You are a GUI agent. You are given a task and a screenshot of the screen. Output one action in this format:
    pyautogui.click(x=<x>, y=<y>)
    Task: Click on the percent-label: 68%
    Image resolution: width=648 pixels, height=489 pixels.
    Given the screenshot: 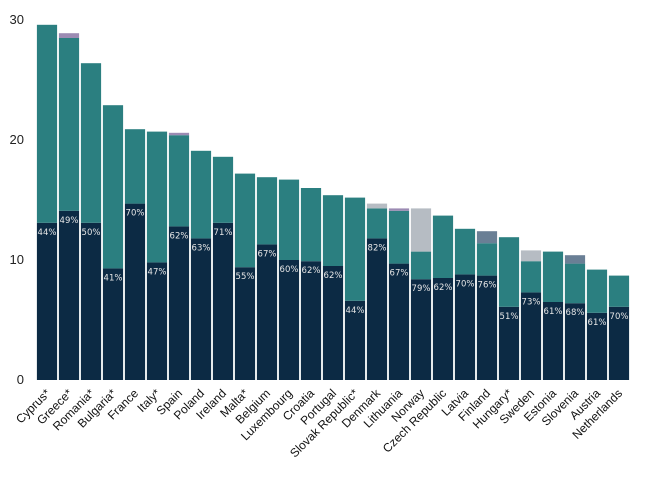 What is the action you would take?
    pyautogui.click(x=575, y=313)
    